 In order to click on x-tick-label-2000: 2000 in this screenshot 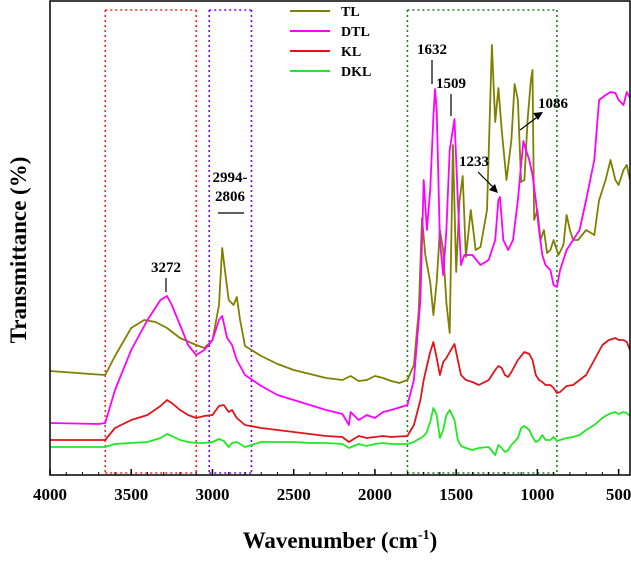, I will do `click(375, 494)`.